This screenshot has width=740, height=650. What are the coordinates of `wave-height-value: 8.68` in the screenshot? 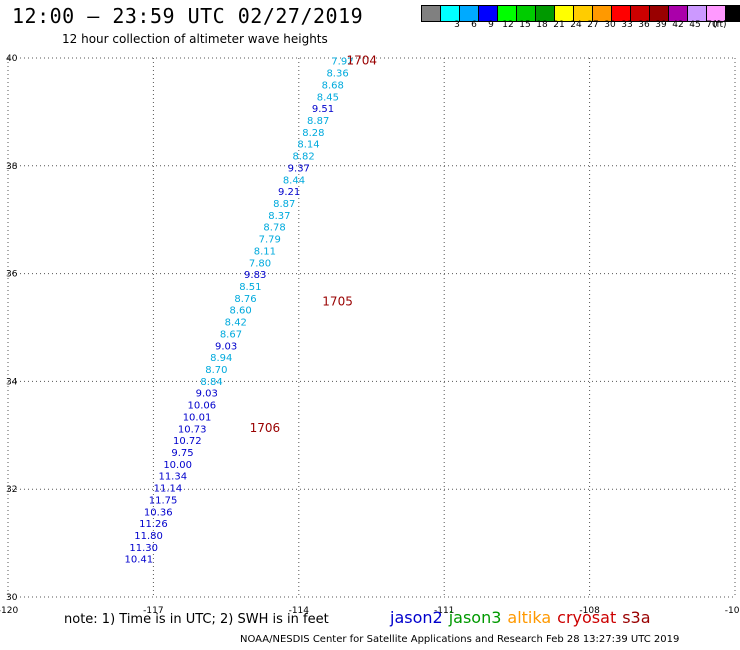 It's located at (333, 85).